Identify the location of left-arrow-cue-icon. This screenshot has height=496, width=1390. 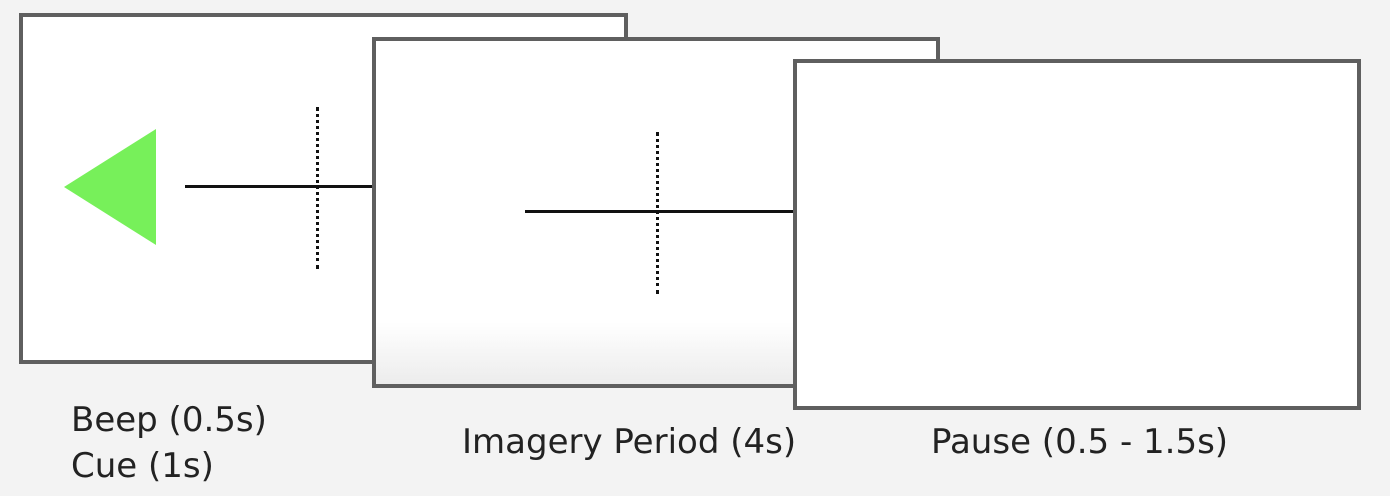
(110, 187).